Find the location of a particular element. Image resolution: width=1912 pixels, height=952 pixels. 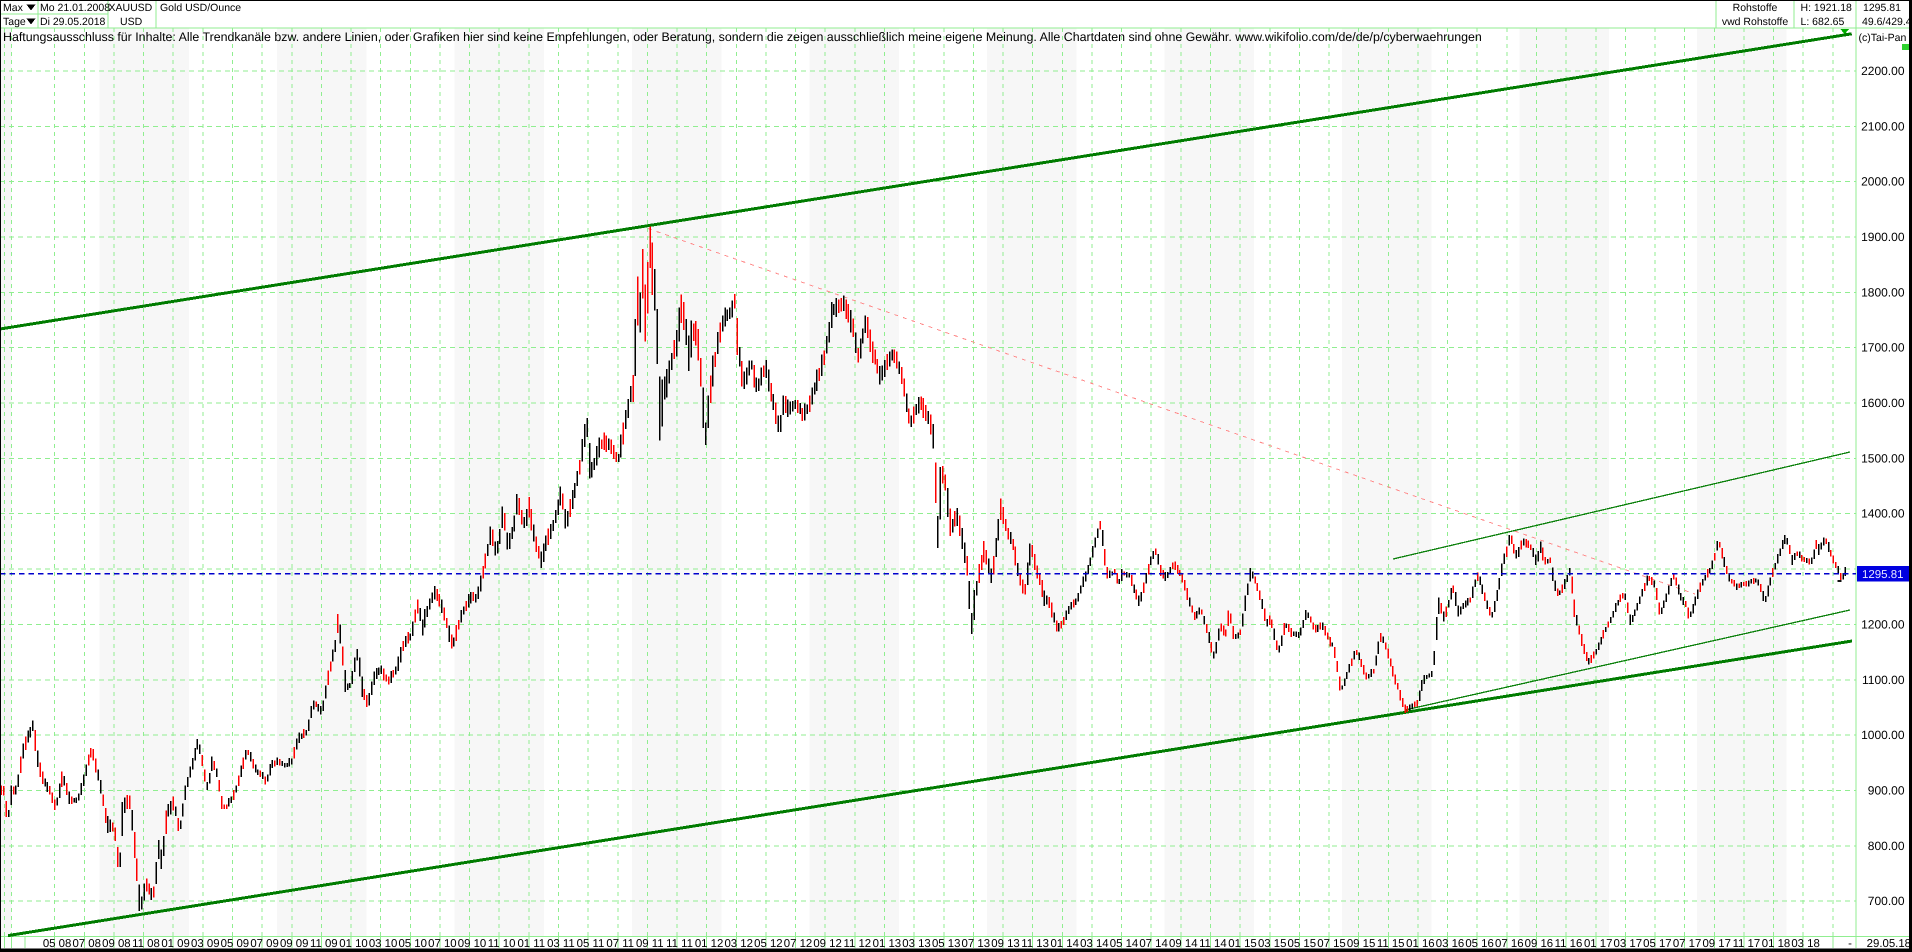

svg-text: 1800.00 is located at coordinates (1883, 292).